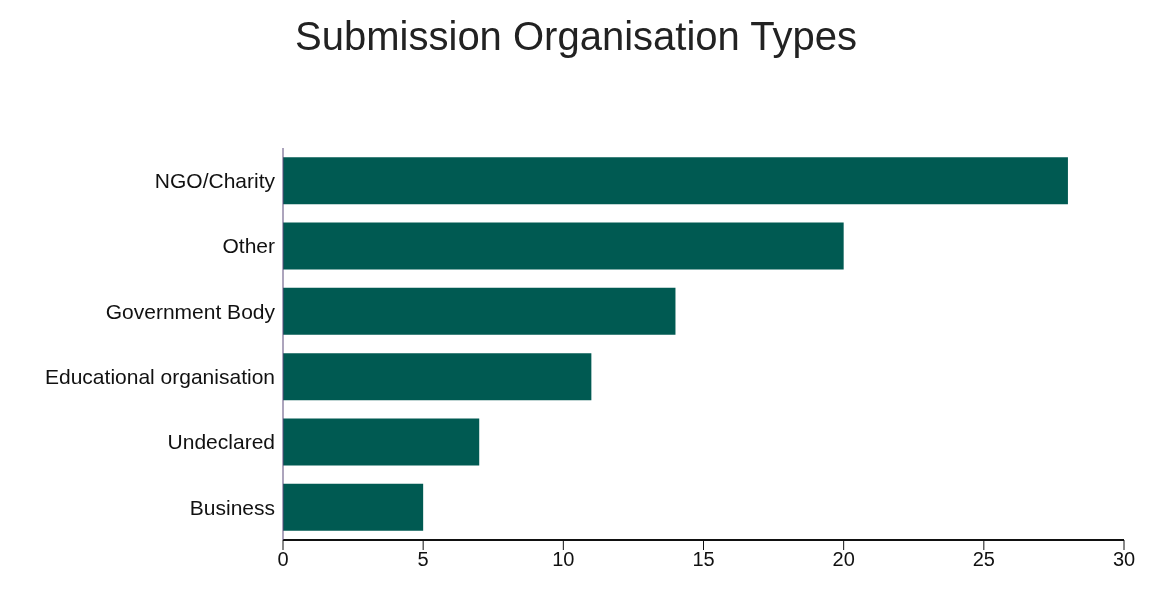 The height and width of the screenshot is (593, 1152). What do you see at coordinates (160, 377) in the screenshot?
I see `y-tick-label: Educational organisation` at bounding box center [160, 377].